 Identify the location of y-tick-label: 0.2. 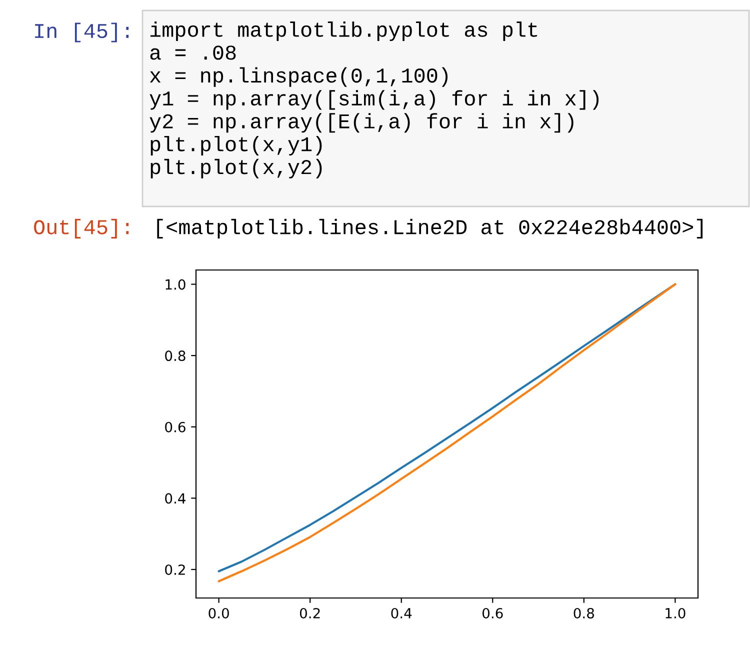
(175, 569).